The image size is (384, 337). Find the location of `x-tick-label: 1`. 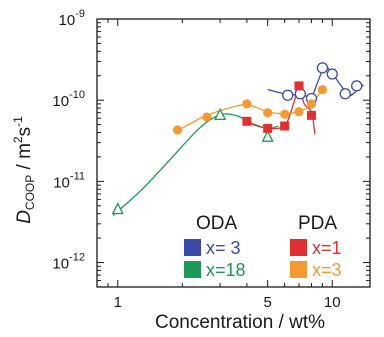

x-tick-label: 1 is located at coordinates (118, 302).